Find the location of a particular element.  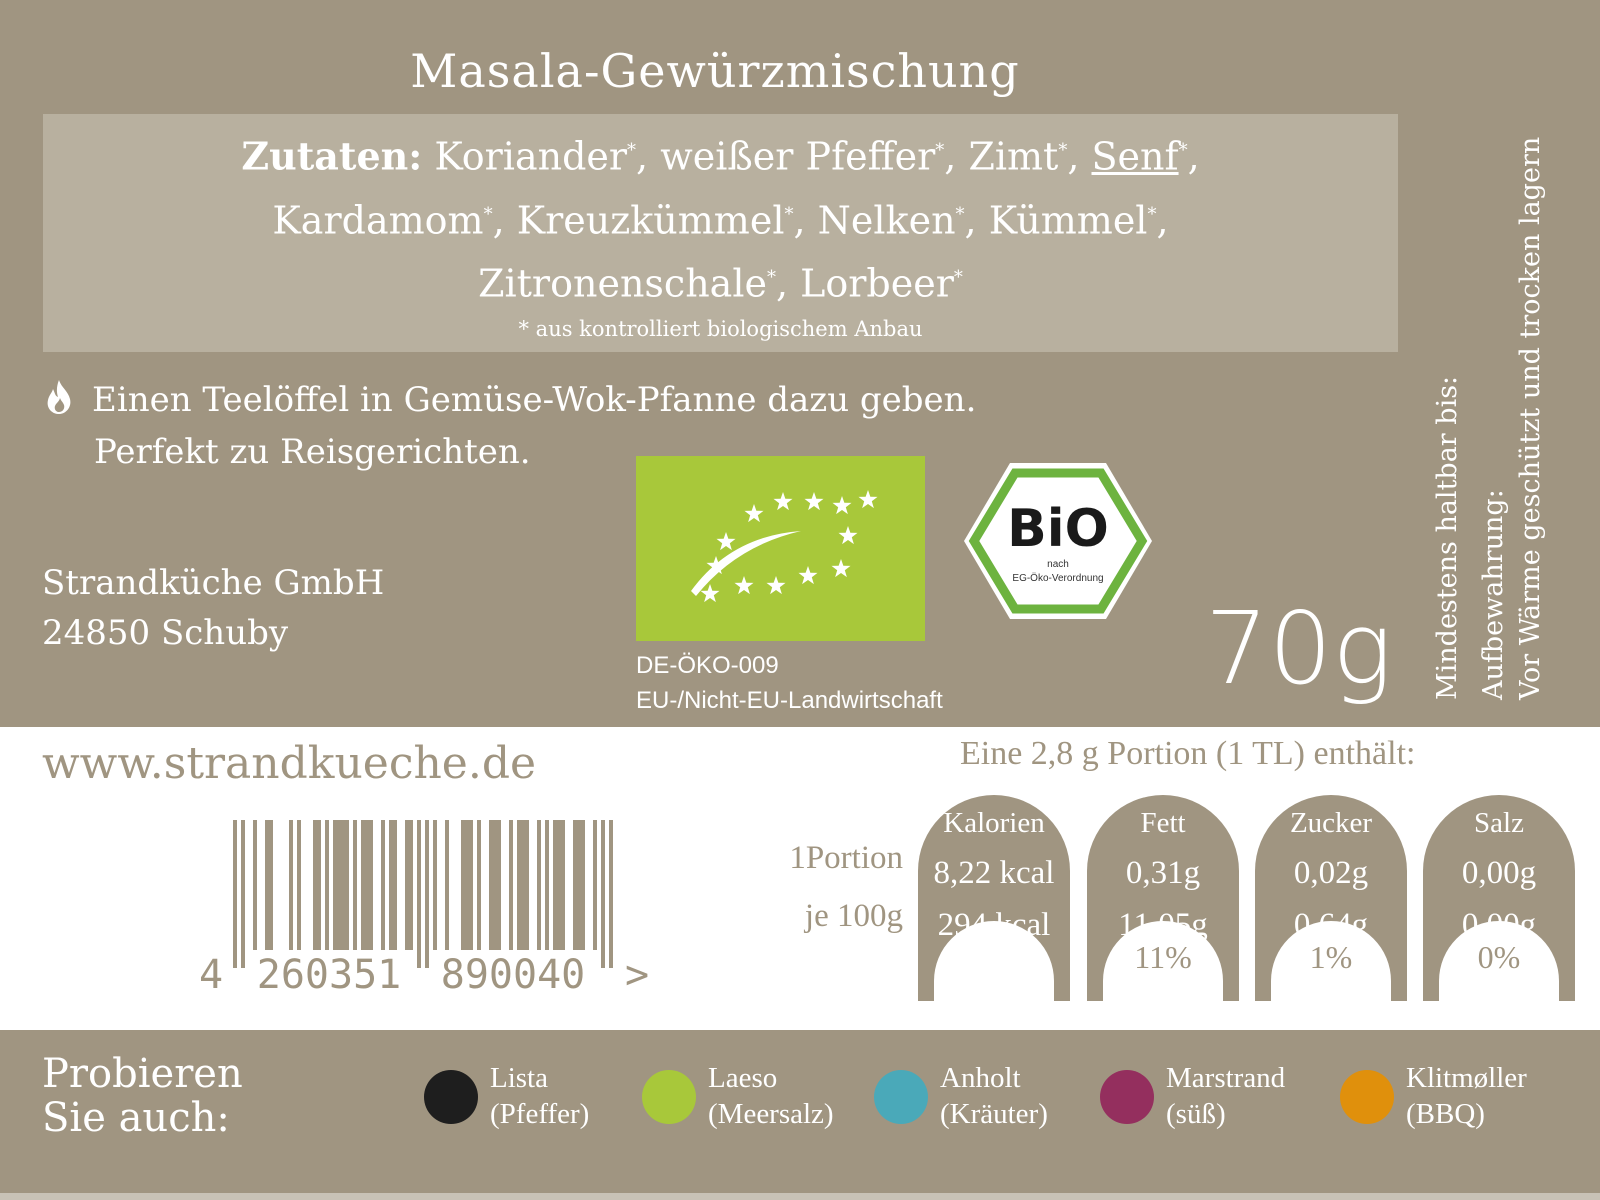

try-also-band is located at coordinates (800, 1111).